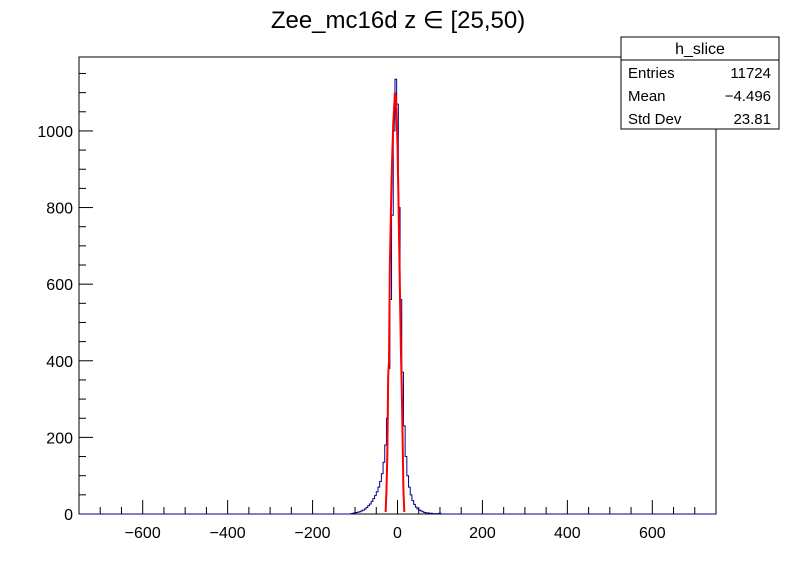 The image size is (796, 572). I want to click on stats-stddev-label: Std Dev, so click(655, 119).